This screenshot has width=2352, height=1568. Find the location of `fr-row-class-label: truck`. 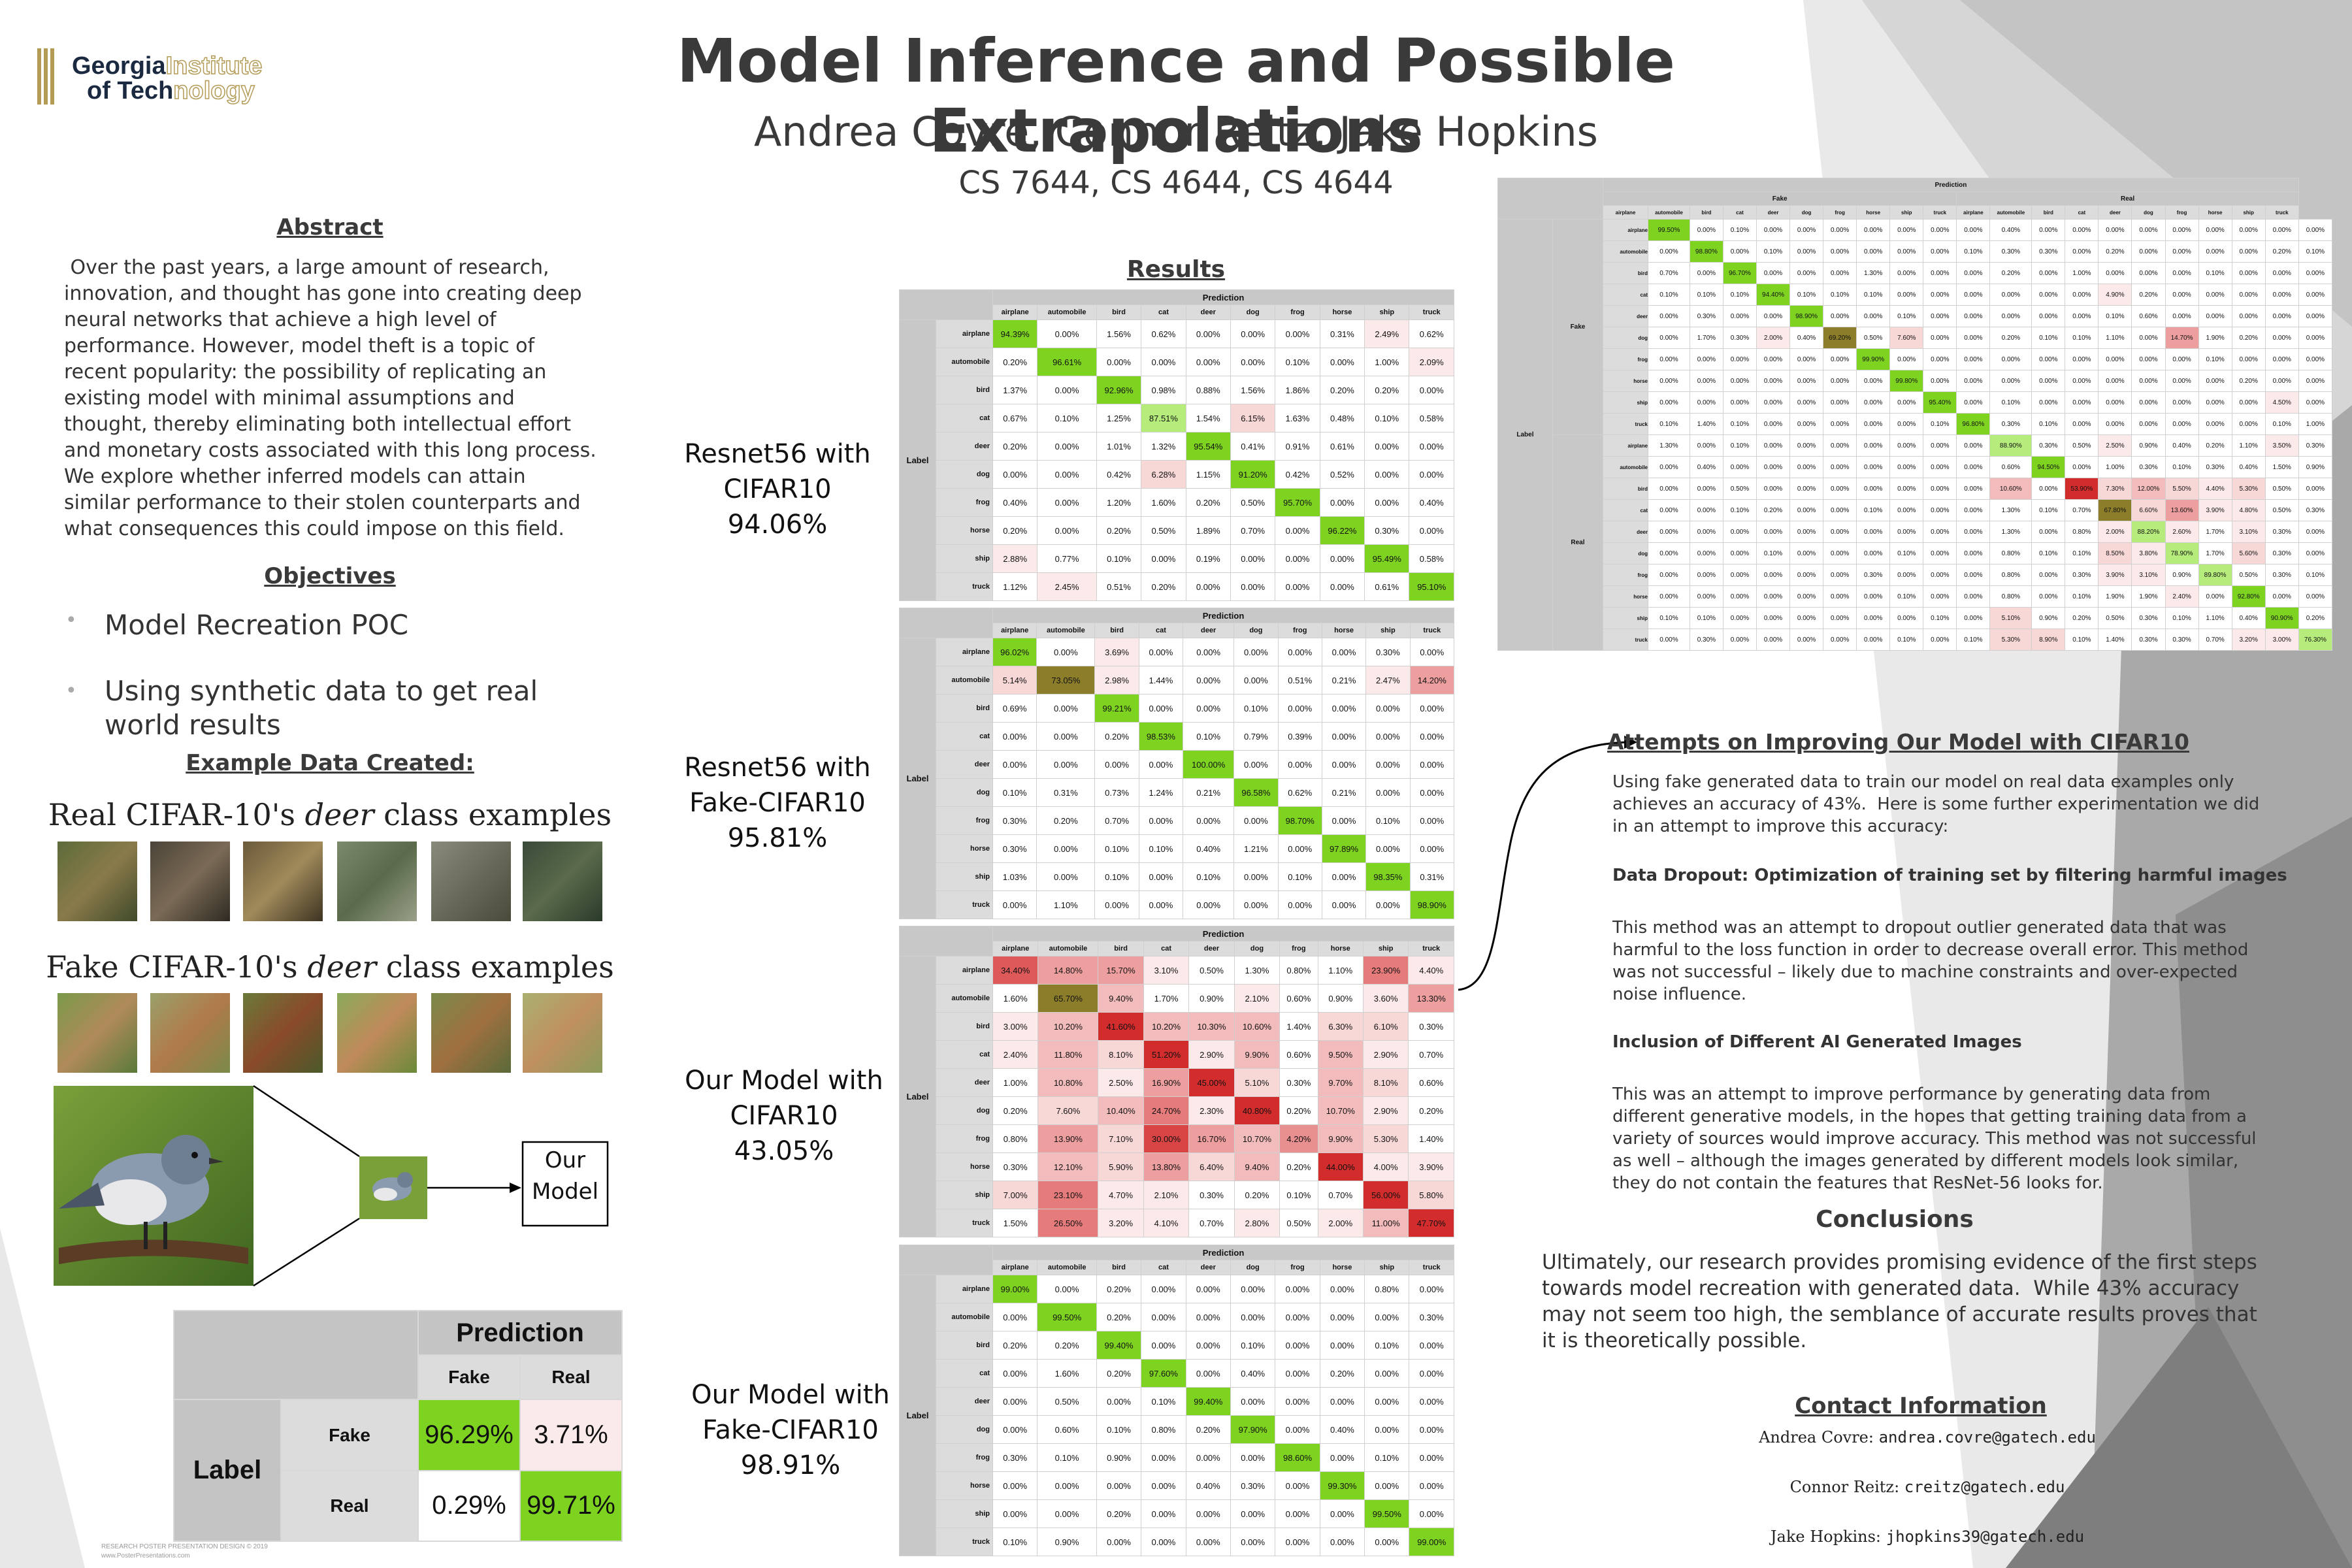

fr-row-class-label: truck is located at coordinates (1625, 640).